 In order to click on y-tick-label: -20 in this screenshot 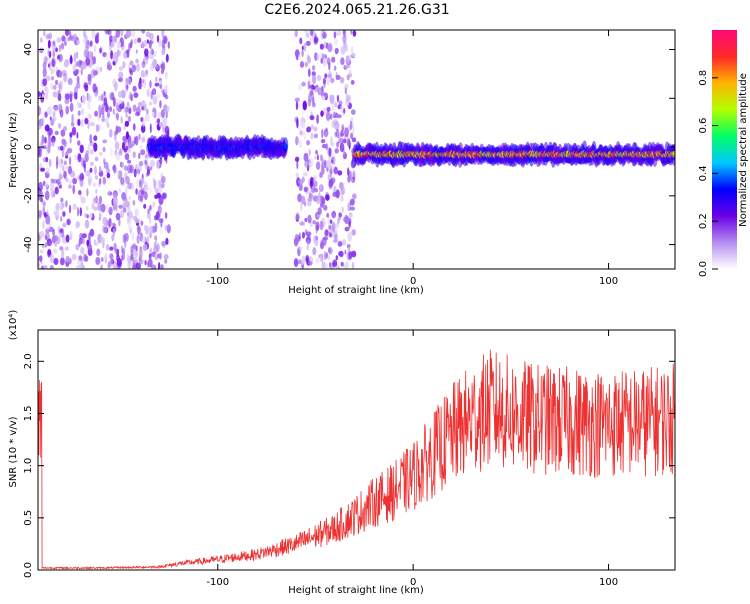, I will do `click(28, 196)`.